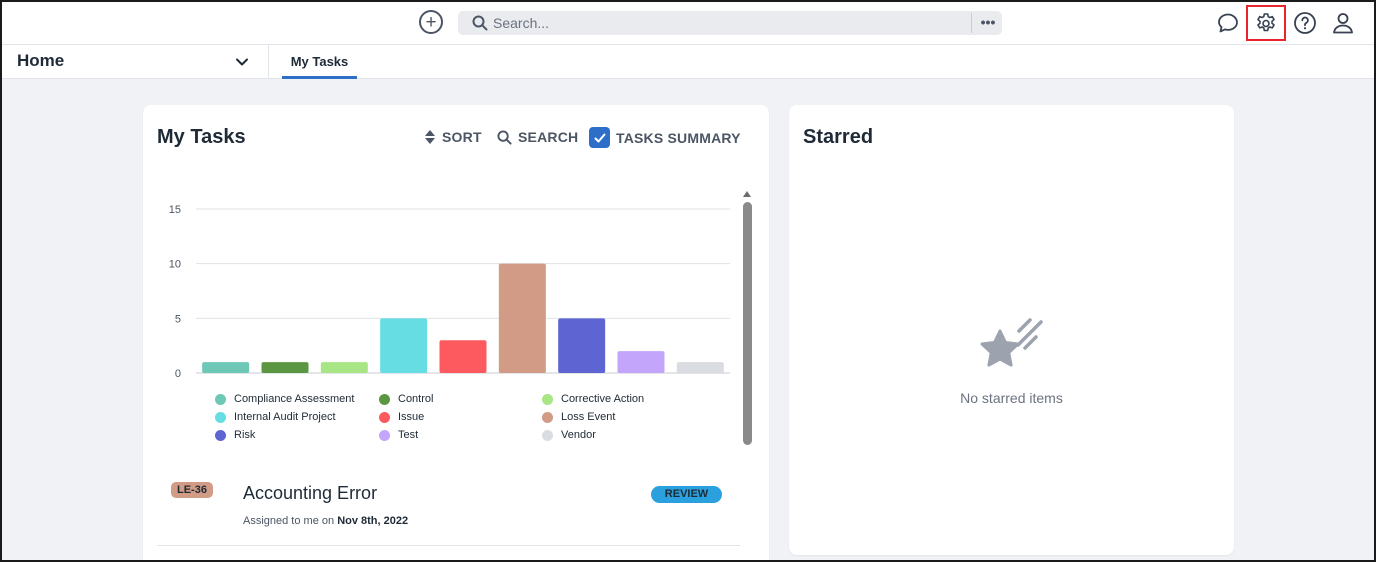 The image size is (1376, 562). I want to click on task-title: Accounting Error, so click(310, 493).